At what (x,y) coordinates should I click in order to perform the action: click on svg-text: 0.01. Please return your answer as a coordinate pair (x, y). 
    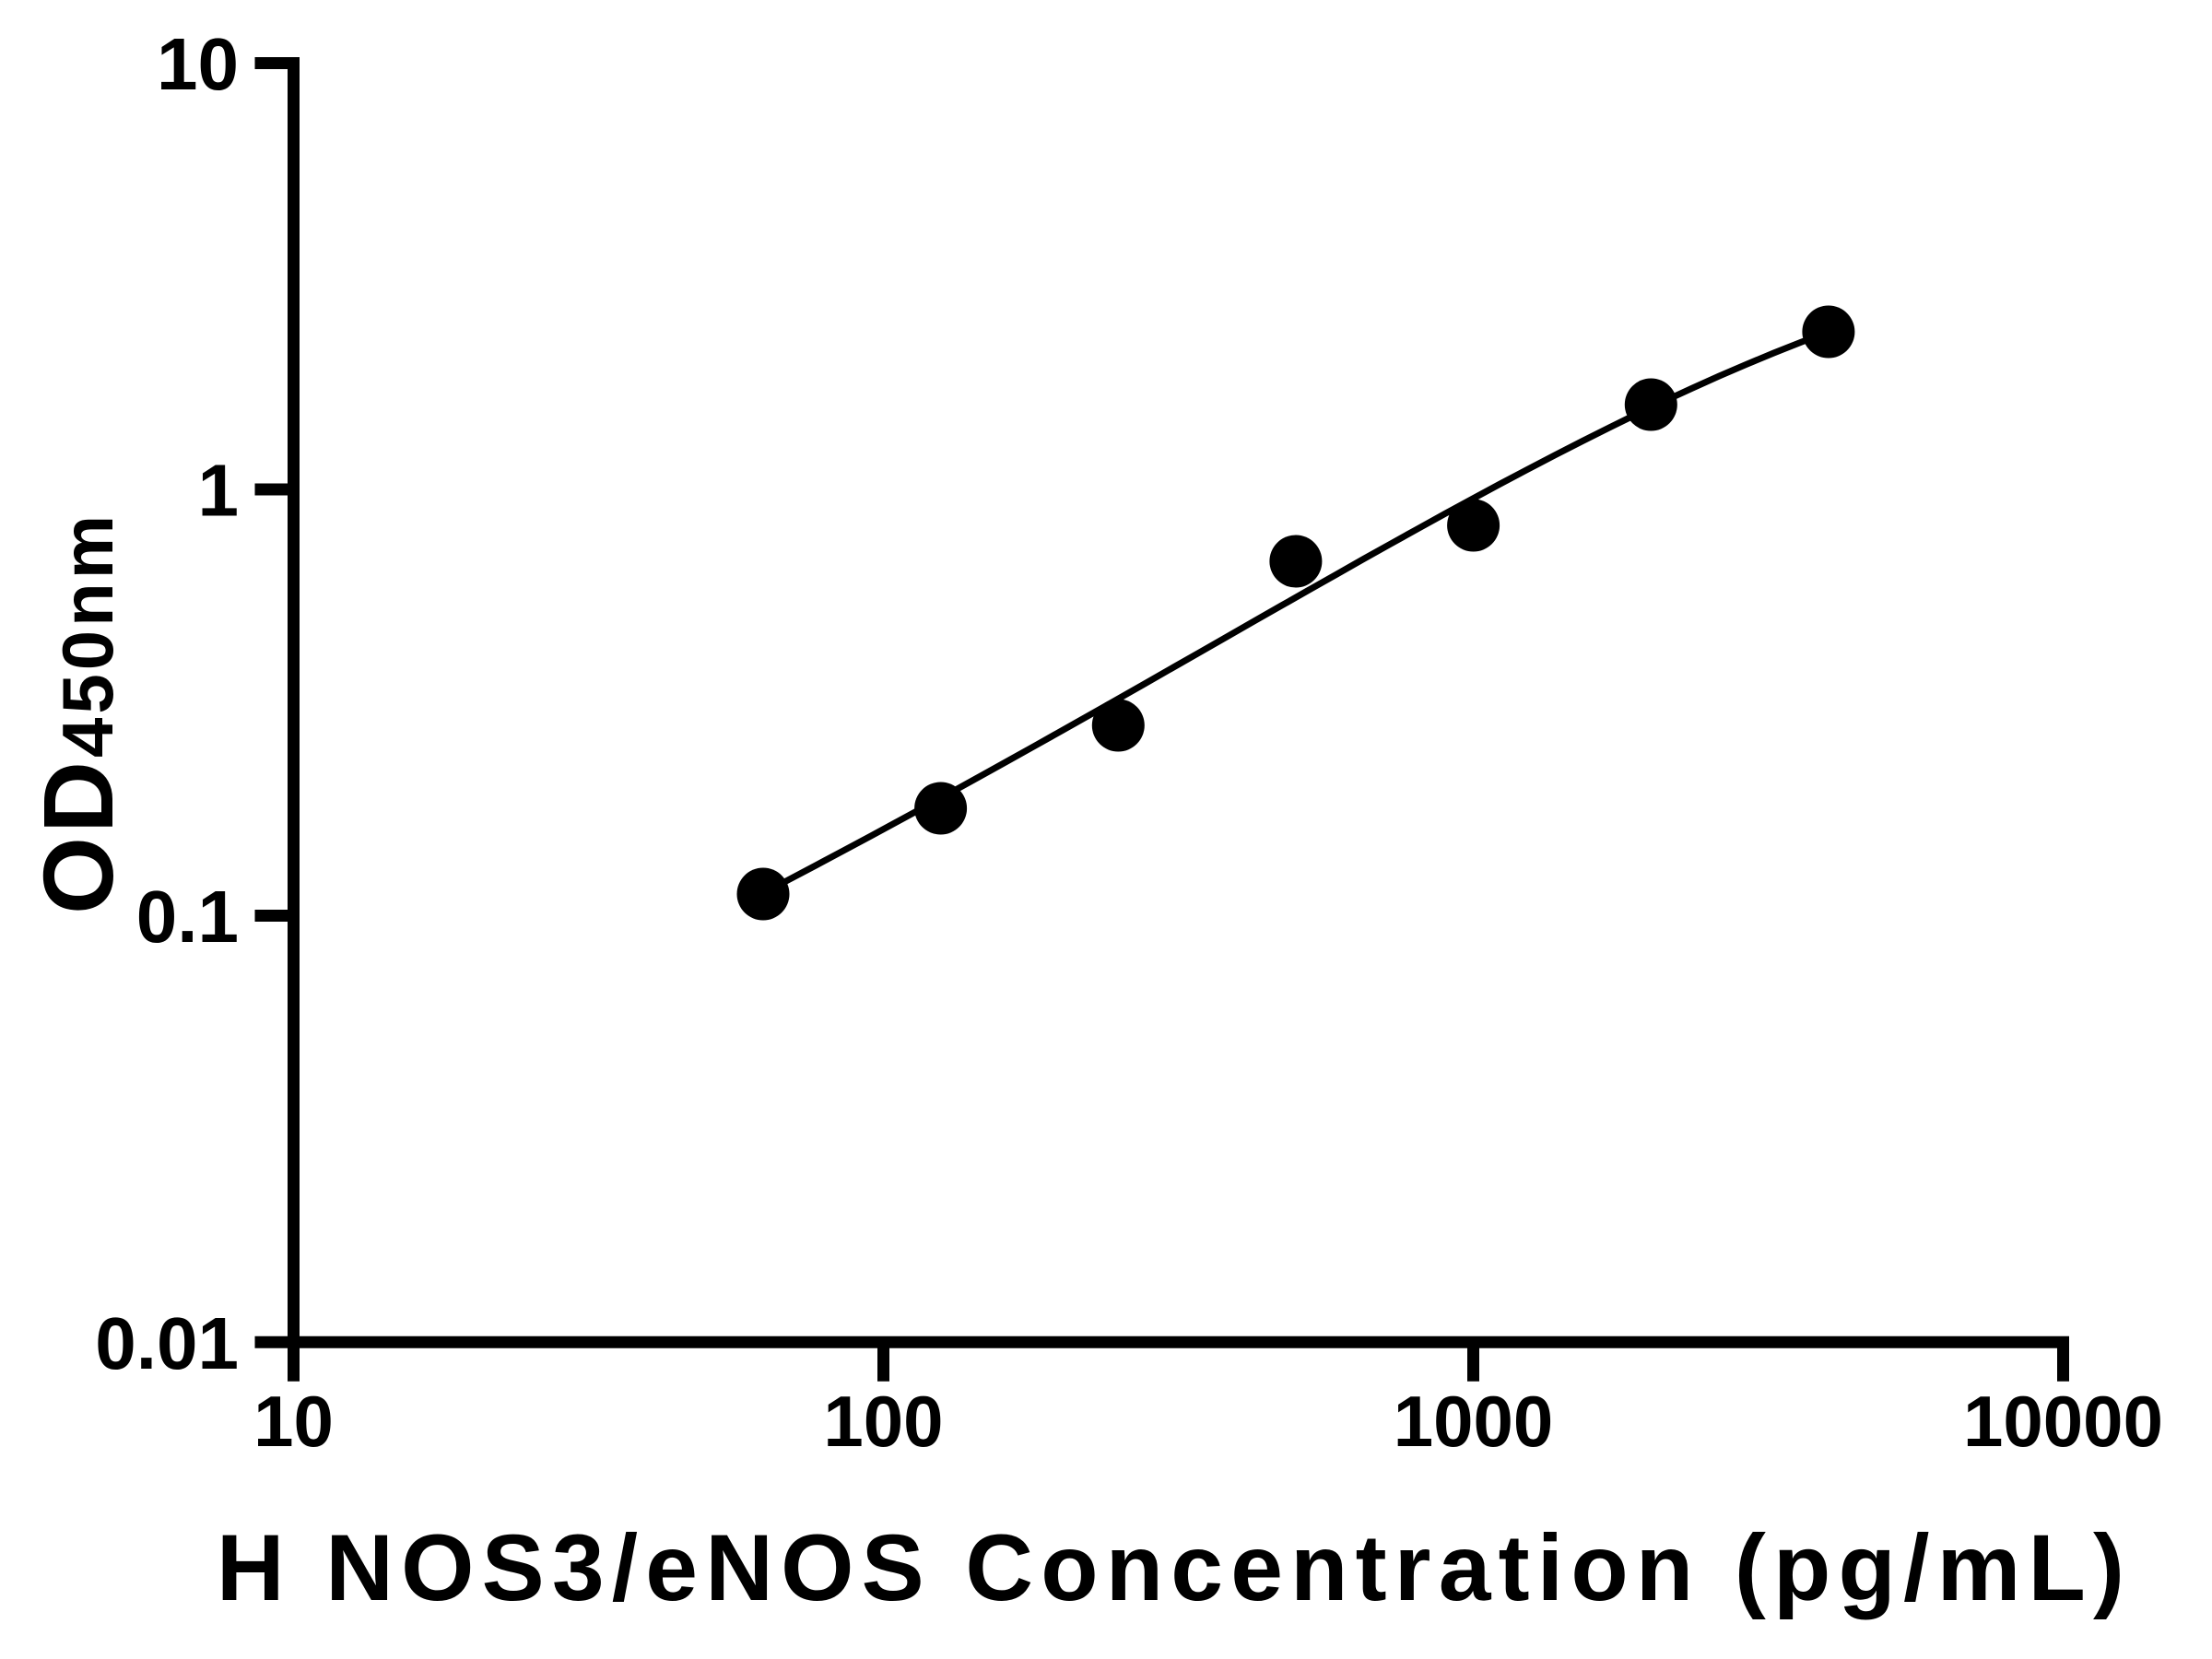
    Looking at the image, I should click on (167, 1343).